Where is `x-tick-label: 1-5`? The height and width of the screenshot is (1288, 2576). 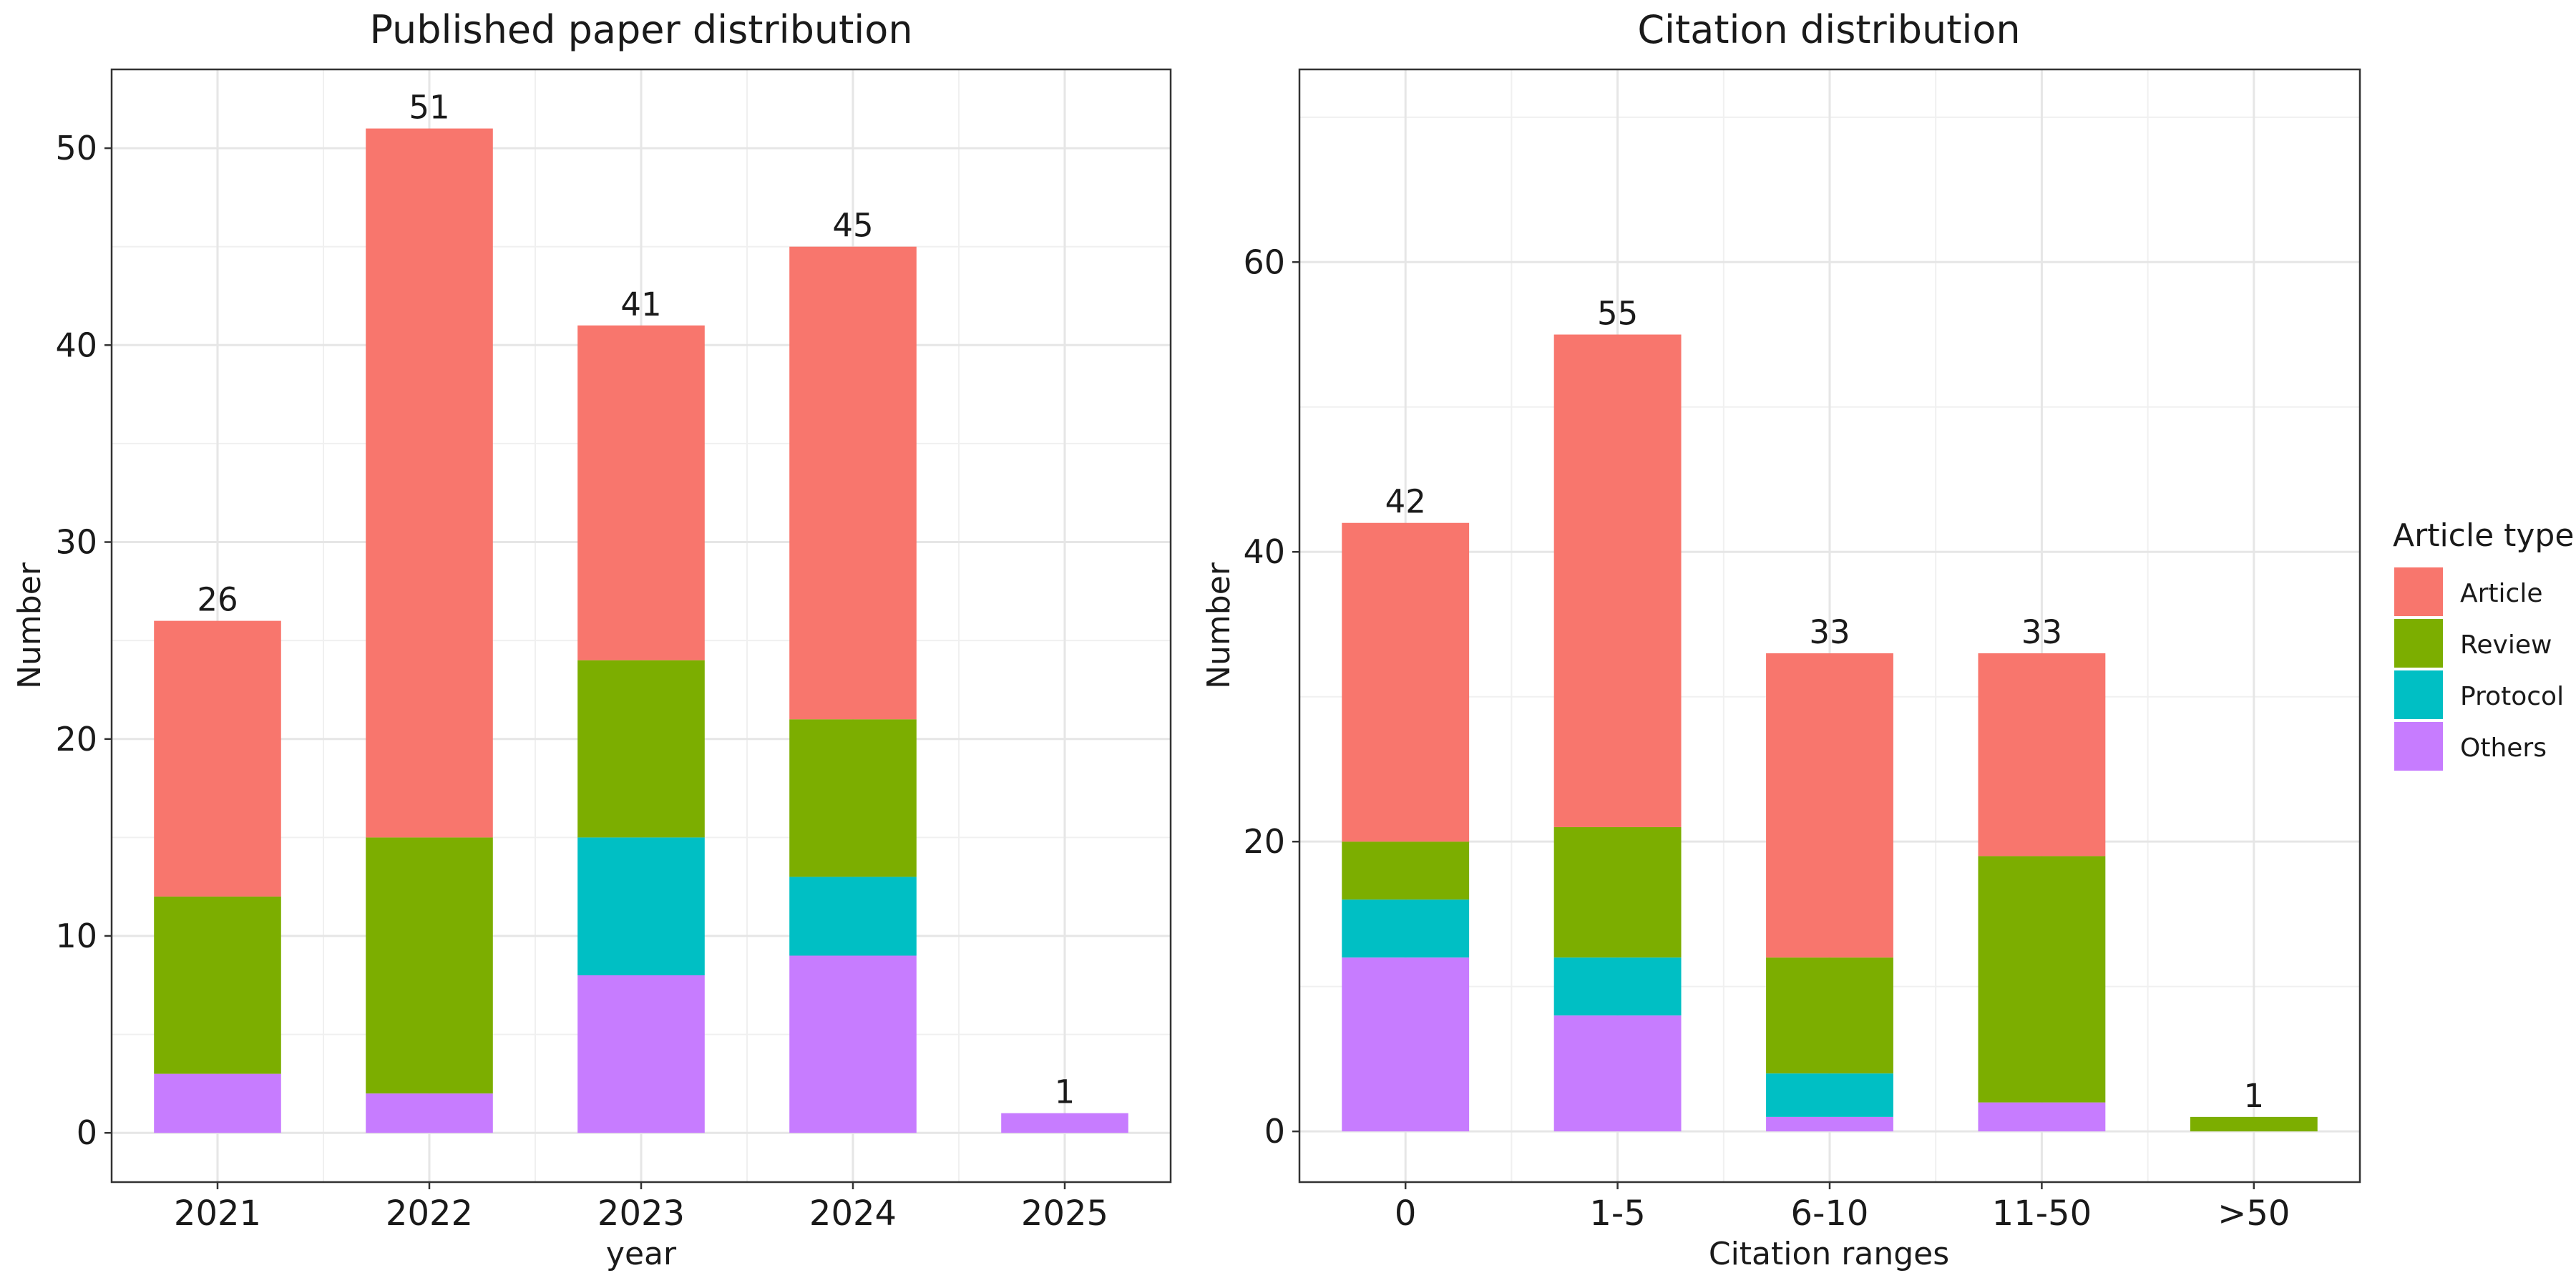 x-tick-label: 1-5 is located at coordinates (1617, 1214).